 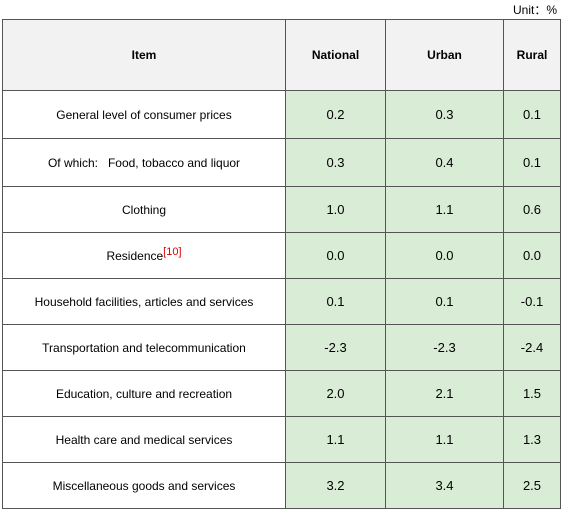 What do you see at coordinates (144, 485) in the screenshot?
I see `row-item-label: Miscellaneous goods and services` at bounding box center [144, 485].